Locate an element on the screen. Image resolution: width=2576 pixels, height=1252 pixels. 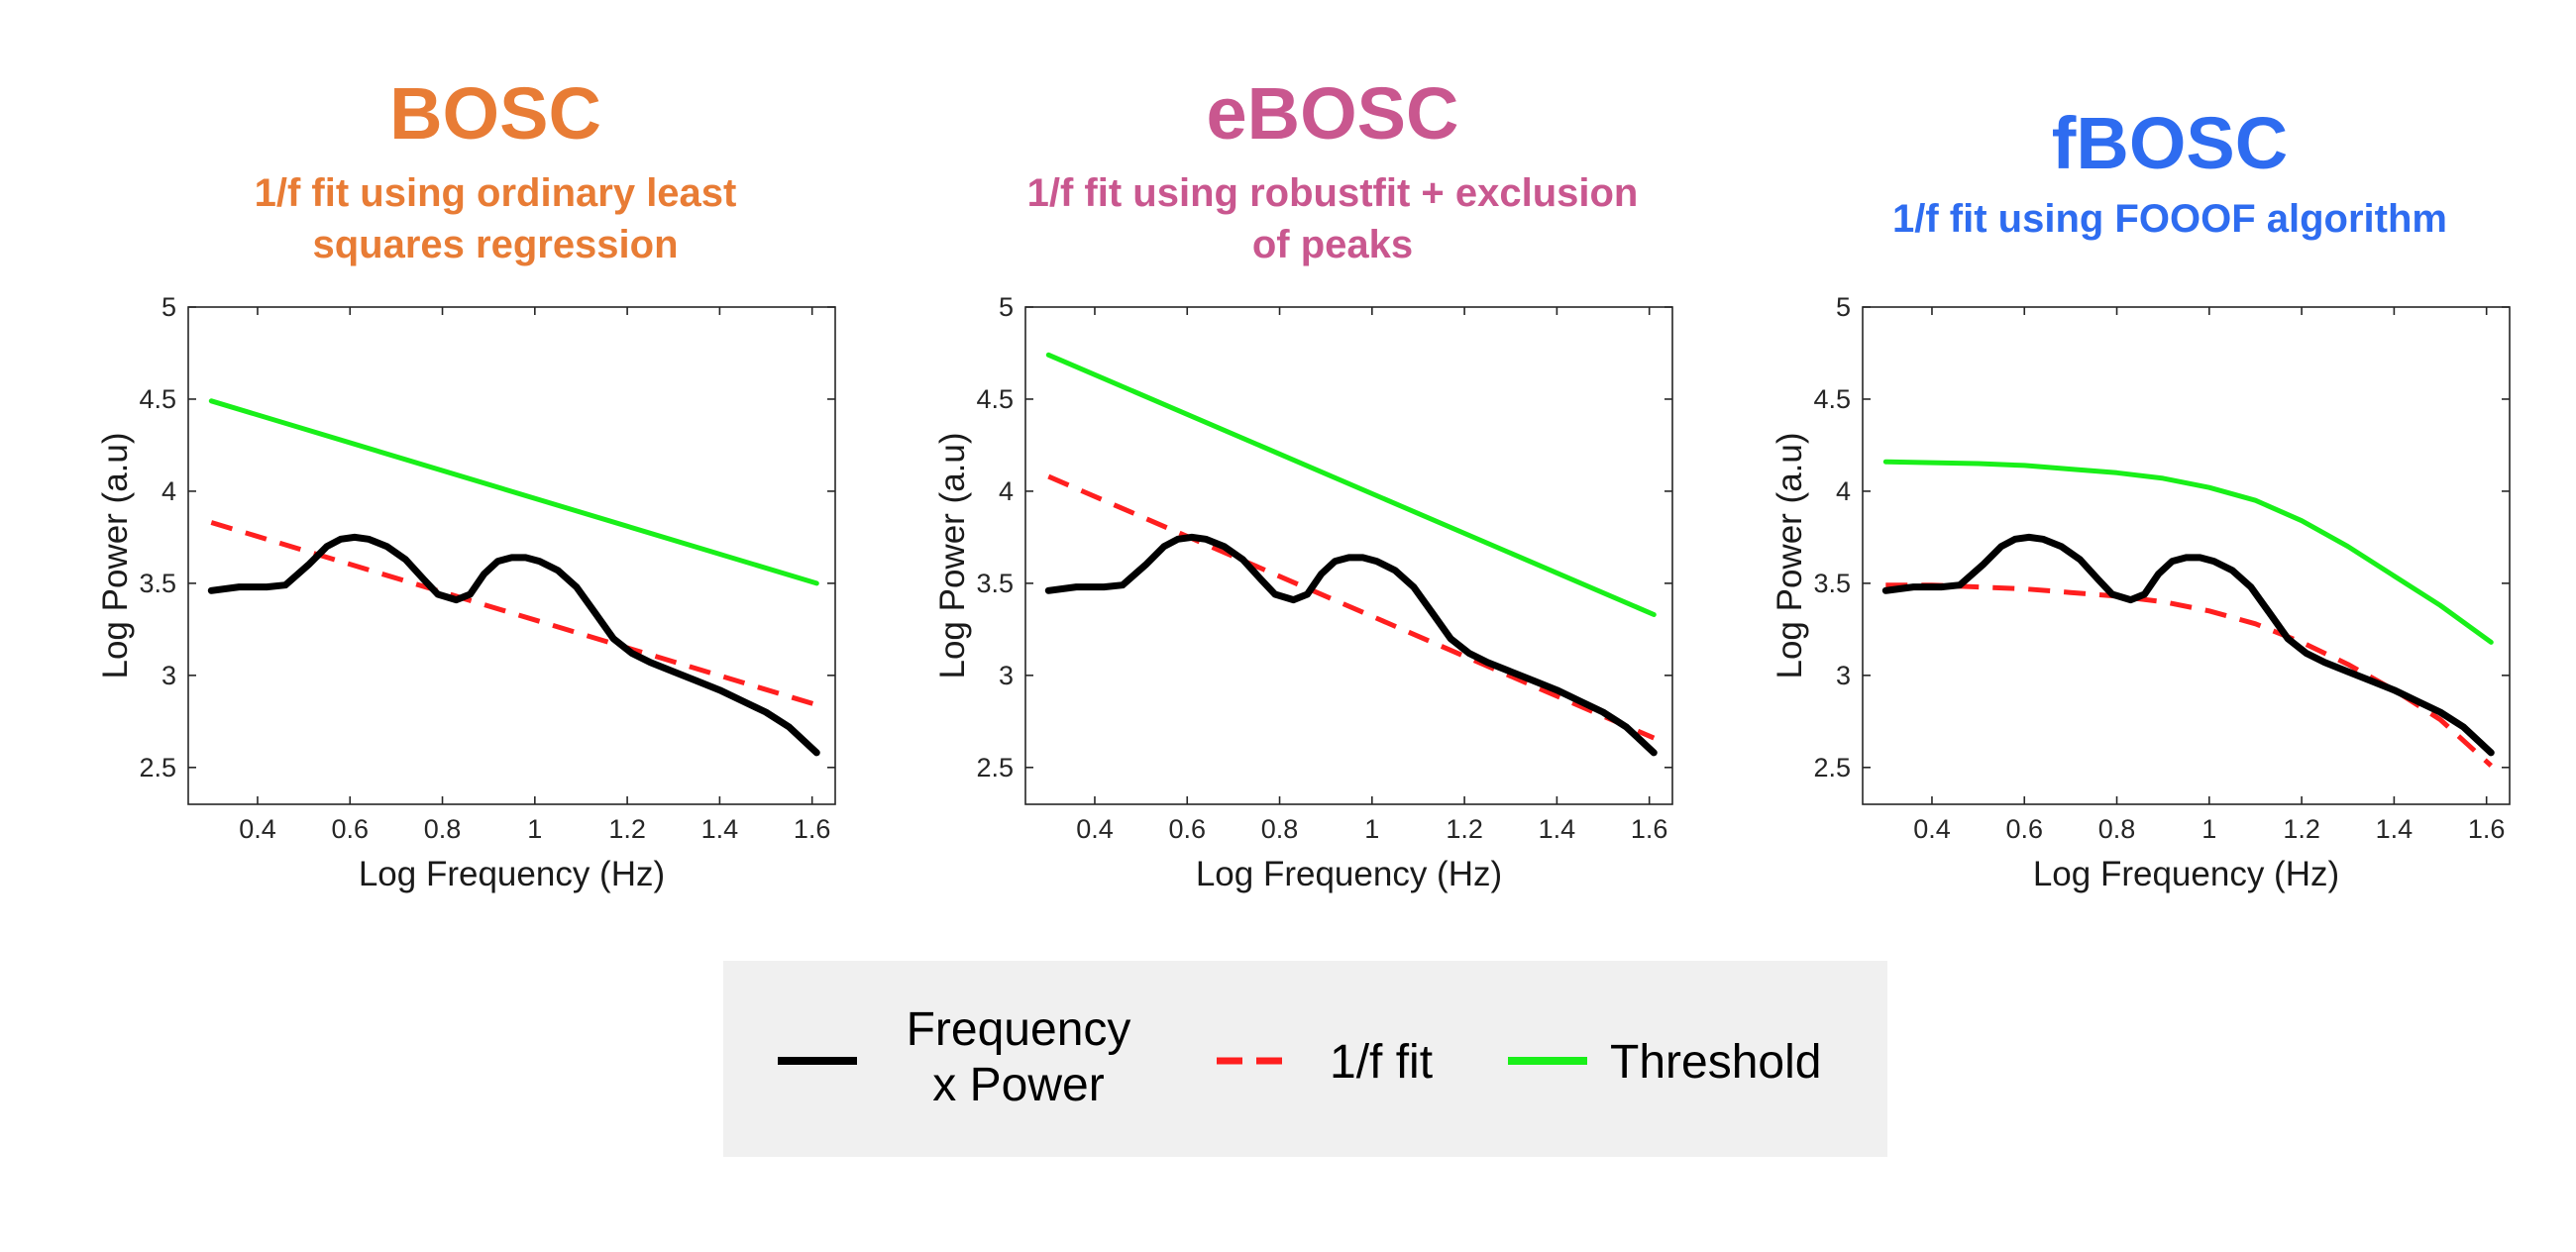
chart-title: BOSC is located at coordinates (495, 113).